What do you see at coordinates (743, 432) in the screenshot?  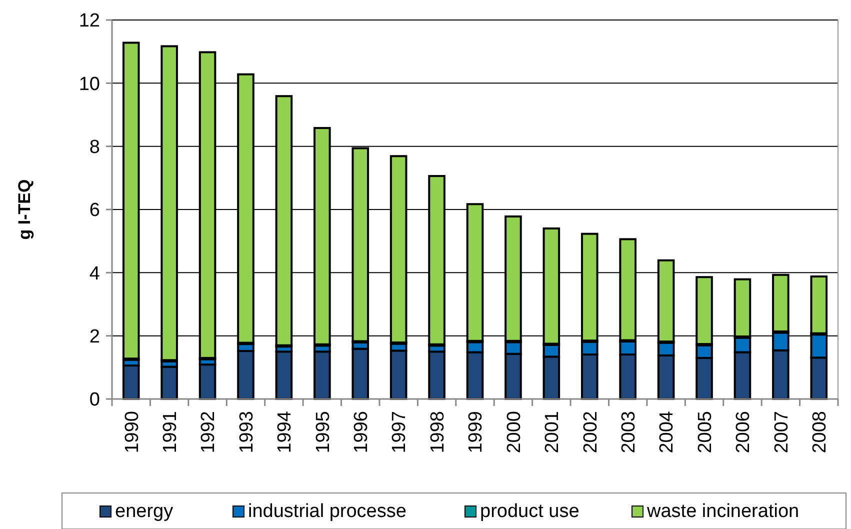 I see `x-tick-label: 2006` at bounding box center [743, 432].